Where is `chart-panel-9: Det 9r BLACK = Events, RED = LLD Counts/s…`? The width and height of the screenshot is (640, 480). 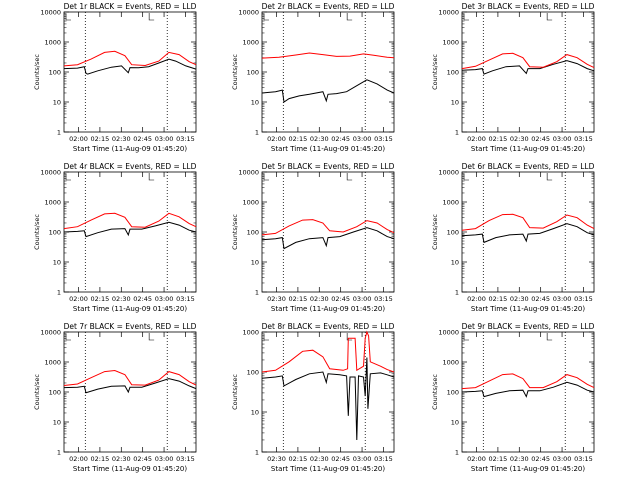 chart-panel-9: Det 9r BLACK = Events, RED = LLD Counts/s… is located at coordinates (513, 397).